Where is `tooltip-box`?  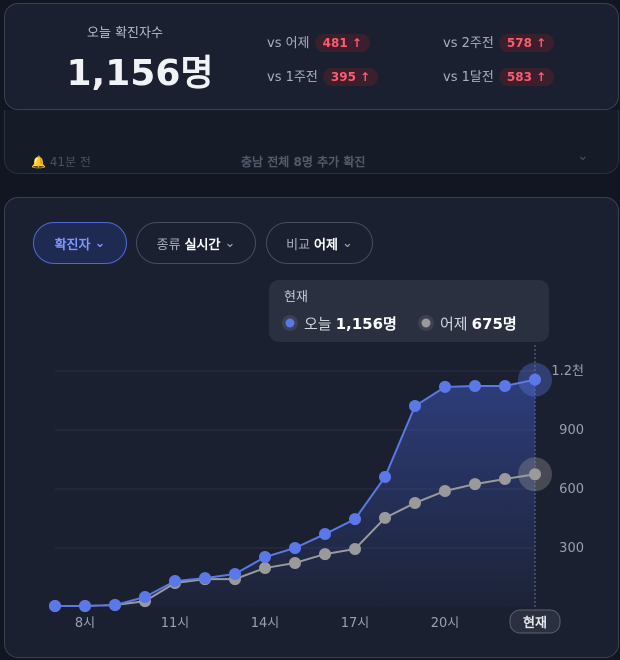
tooltip-box is located at coordinates (409, 311).